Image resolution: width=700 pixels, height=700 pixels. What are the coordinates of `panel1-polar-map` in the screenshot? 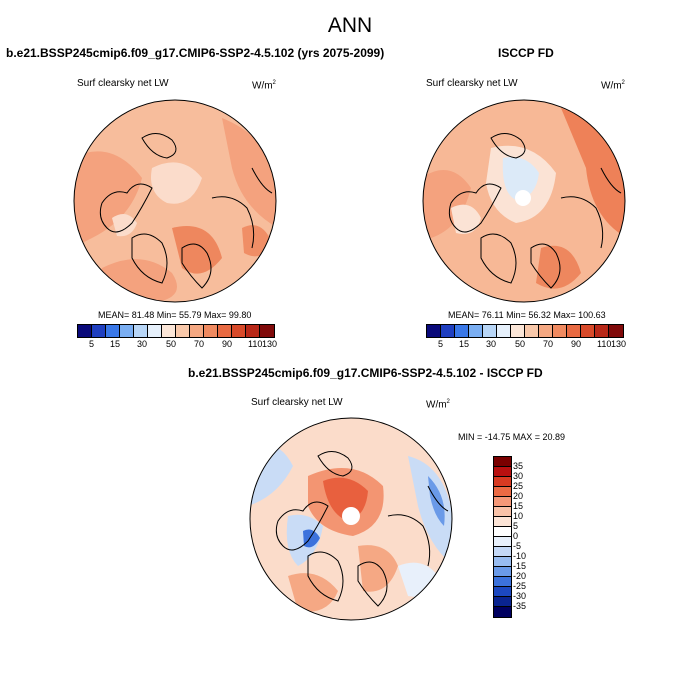 It's located at (175, 201).